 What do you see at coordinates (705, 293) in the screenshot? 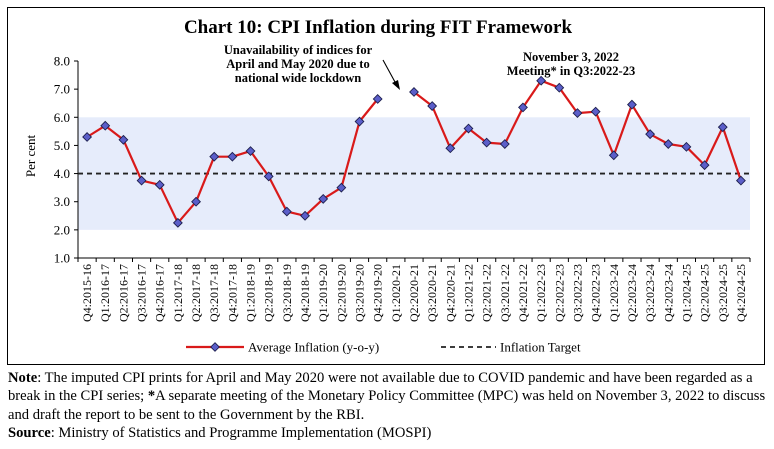
I see `x-tick-label: Q2:2024-25` at bounding box center [705, 293].